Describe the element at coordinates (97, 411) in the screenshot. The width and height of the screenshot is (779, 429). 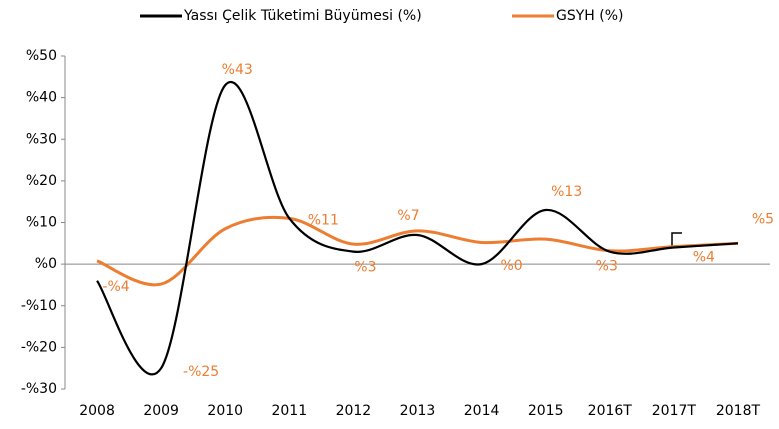
I see `x-tick-label: 2008` at that location.